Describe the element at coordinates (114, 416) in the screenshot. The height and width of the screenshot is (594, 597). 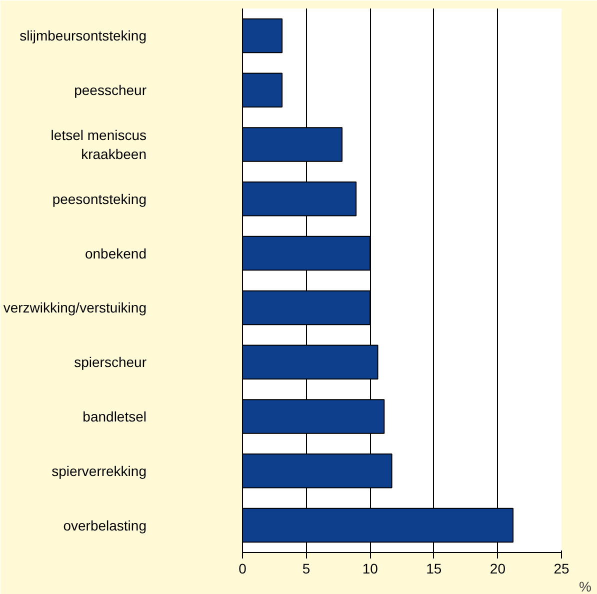
I see `y-tick-label: bandletsel` at that location.